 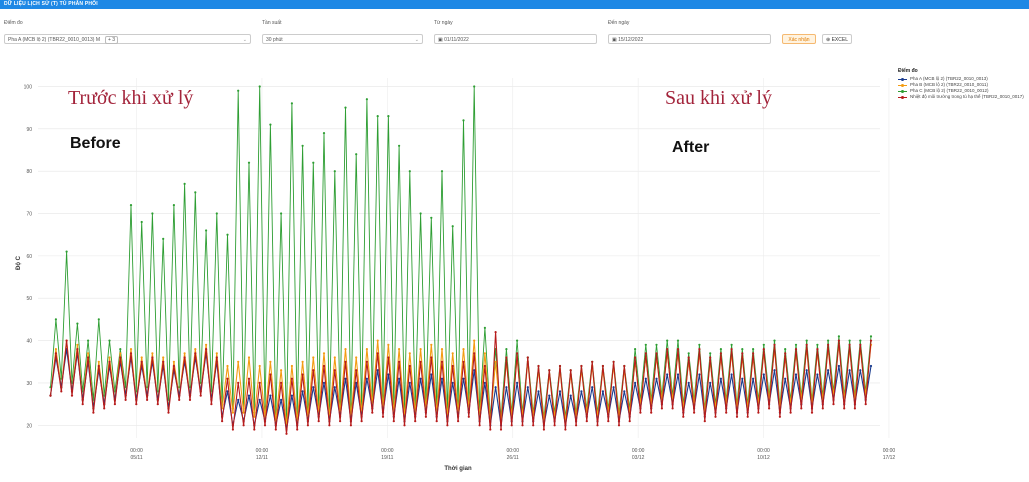 I want to click on from-date-input: ▣ 01/11/2022, so click(x=515, y=39).